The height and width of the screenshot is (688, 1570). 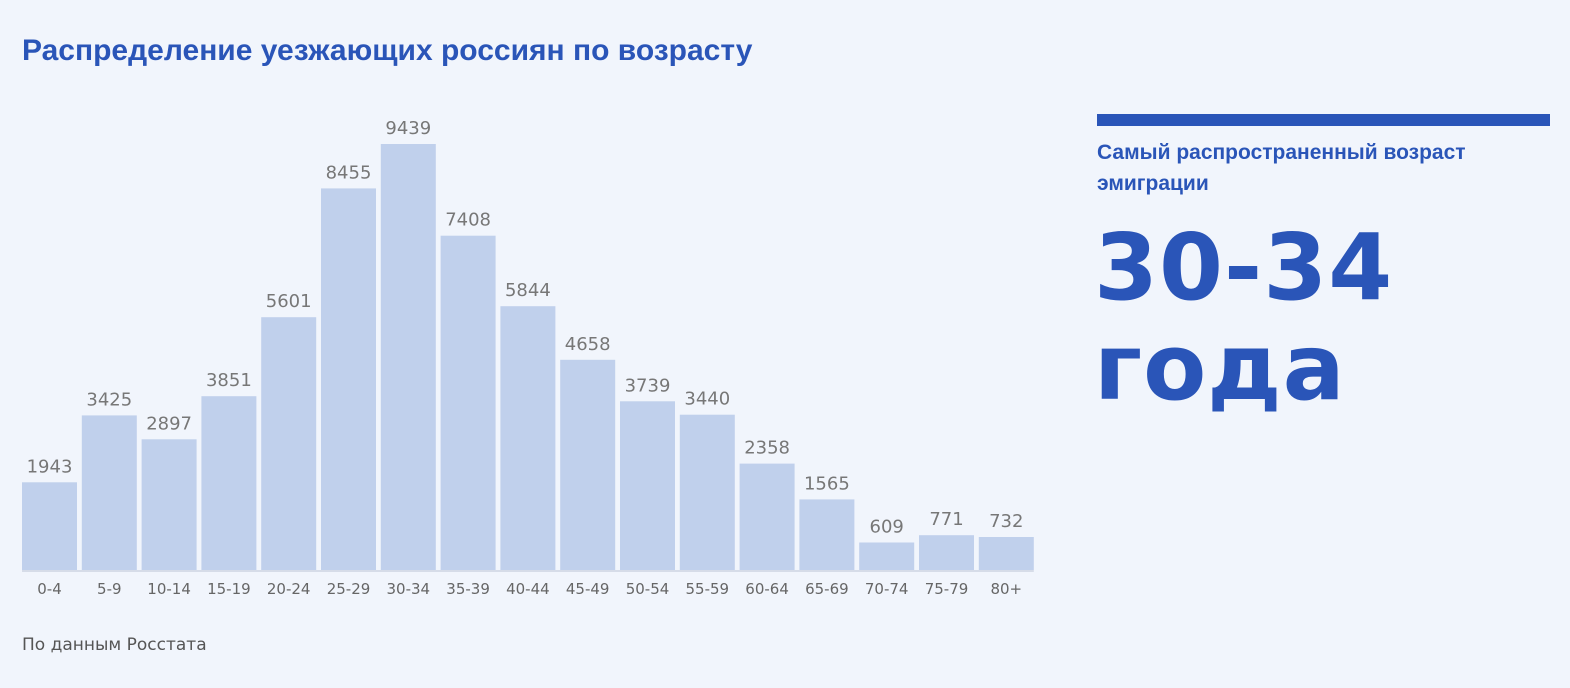 What do you see at coordinates (1244, 317) in the screenshot?
I see `highlight-value: 30-34 года` at bounding box center [1244, 317].